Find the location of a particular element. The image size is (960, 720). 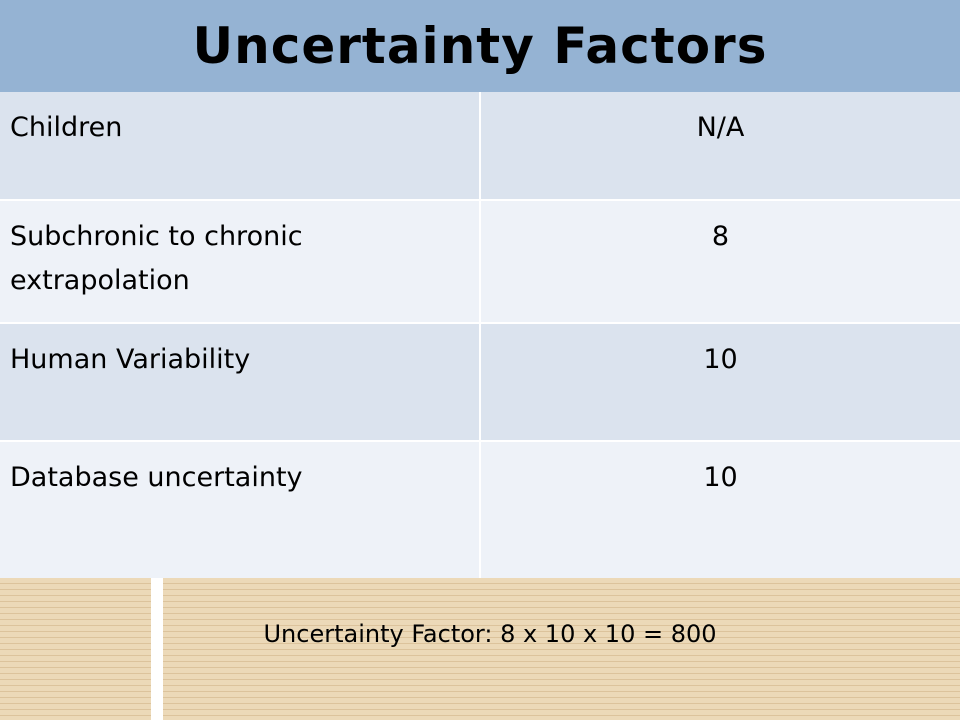

factor-cell: Database uncertainty is located at coordinates (240, 510).